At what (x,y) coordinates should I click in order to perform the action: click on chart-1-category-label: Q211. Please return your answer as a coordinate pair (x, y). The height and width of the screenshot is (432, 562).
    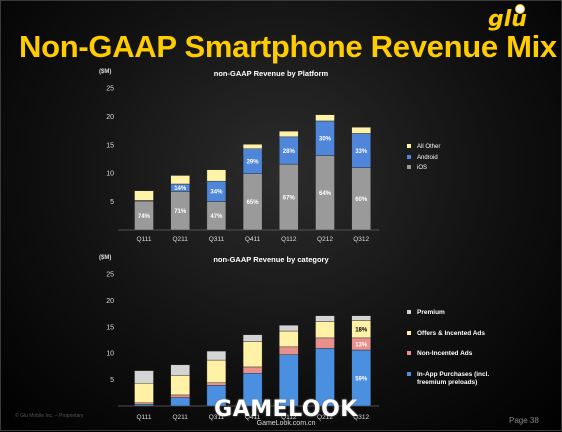
    Looking at the image, I should click on (180, 239).